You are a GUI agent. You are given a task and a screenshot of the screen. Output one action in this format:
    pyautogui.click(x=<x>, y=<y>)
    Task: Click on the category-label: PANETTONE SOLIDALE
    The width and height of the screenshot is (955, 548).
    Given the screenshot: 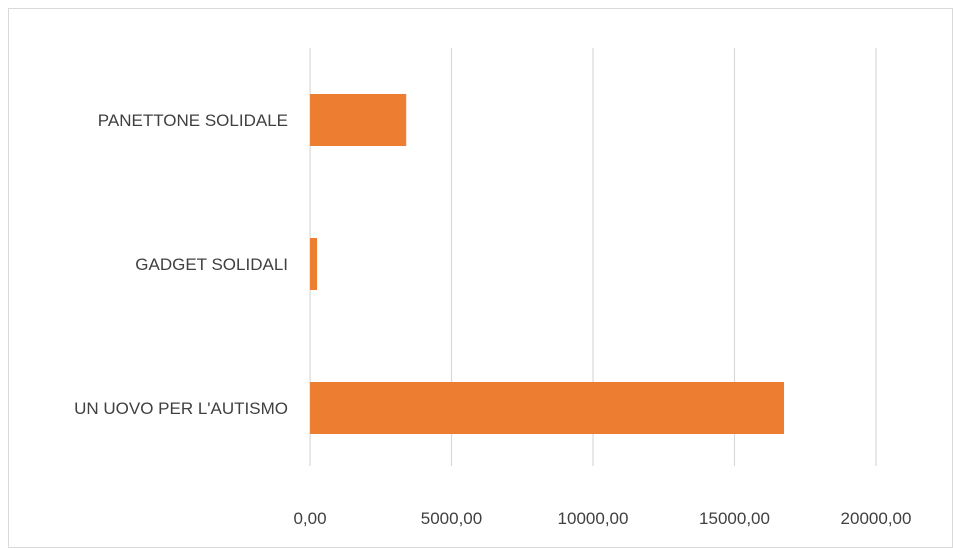 What is the action you would take?
    pyautogui.click(x=193, y=120)
    